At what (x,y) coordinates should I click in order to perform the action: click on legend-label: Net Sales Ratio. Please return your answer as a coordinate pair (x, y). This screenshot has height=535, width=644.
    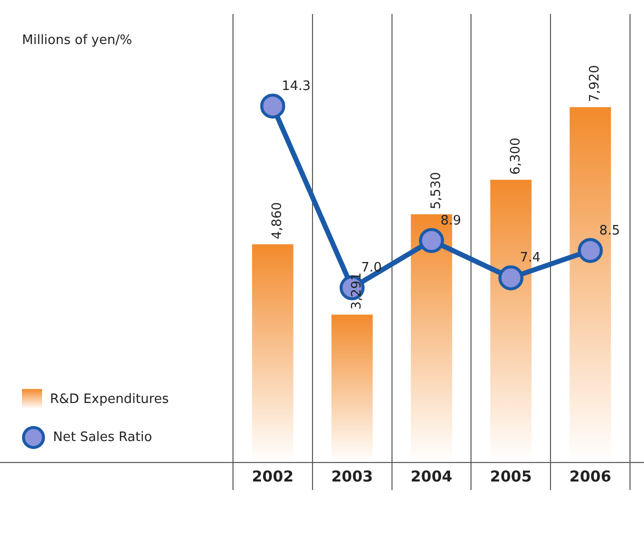
    Looking at the image, I should click on (102, 437).